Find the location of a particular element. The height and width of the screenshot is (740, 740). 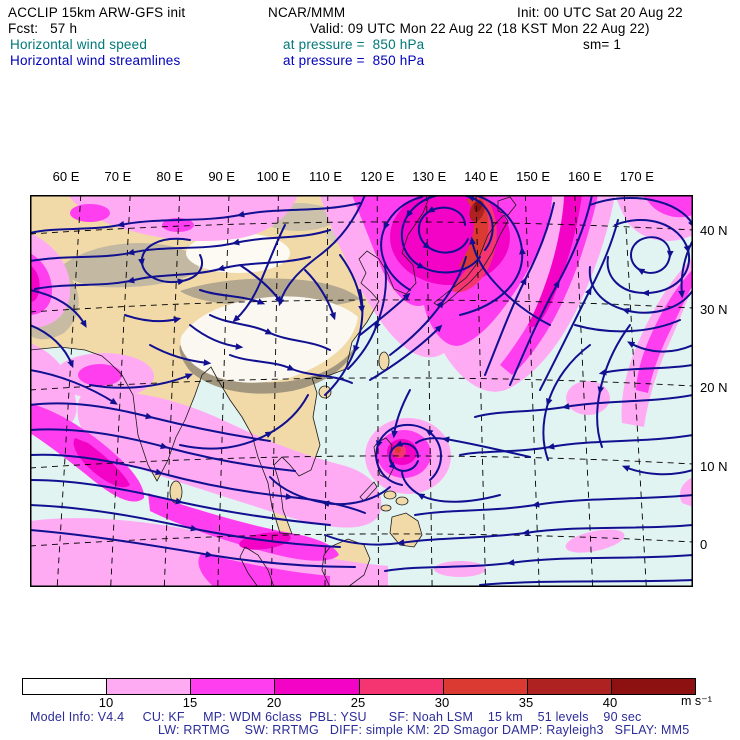

colorbar-units: m s⁻¹ is located at coordinates (696, 701).